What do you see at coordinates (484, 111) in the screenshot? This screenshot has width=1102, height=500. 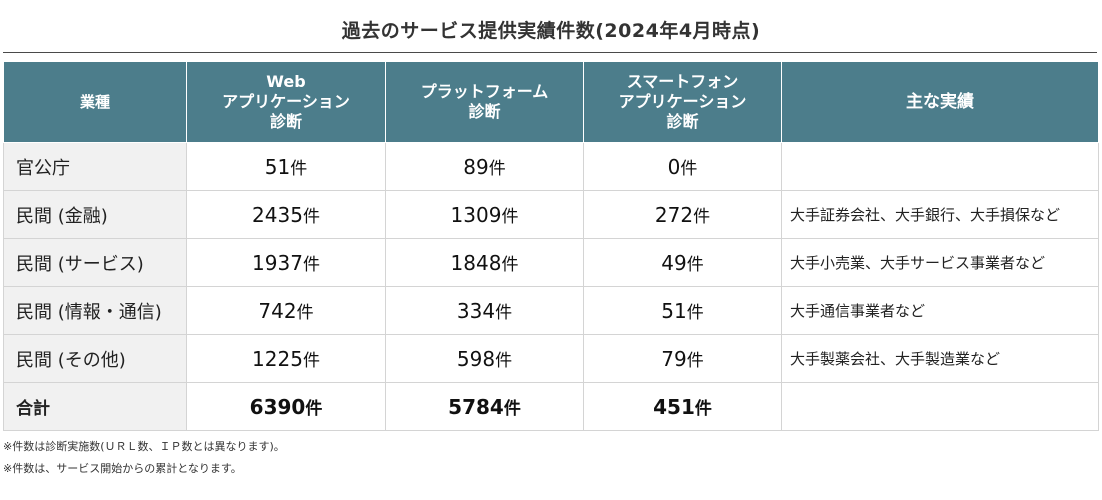 I see `header-platform-line2: 診断` at bounding box center [484, 111].